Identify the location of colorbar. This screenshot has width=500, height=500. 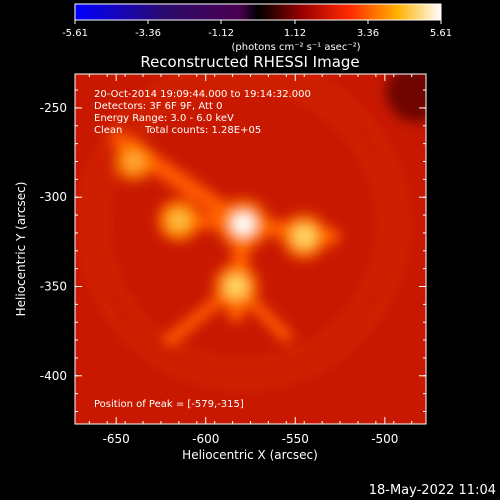
(258, 12).